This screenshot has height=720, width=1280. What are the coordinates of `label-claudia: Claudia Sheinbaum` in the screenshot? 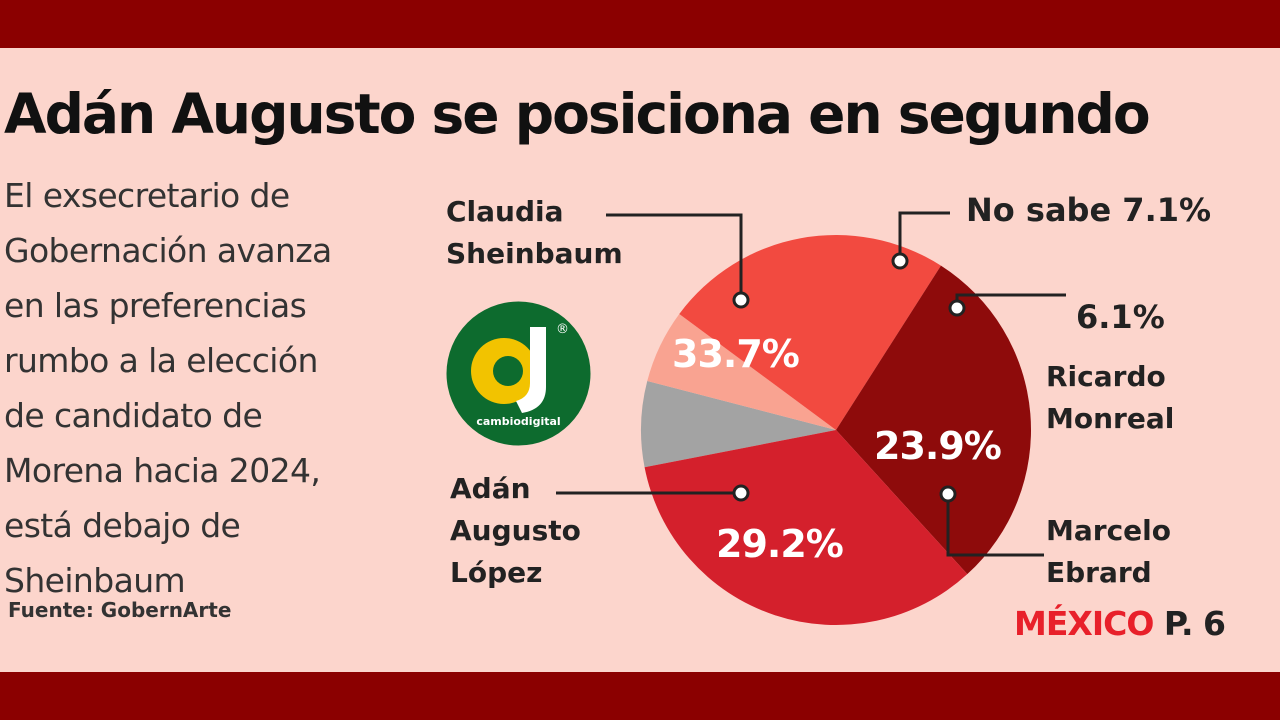 It's located at (534, 232).